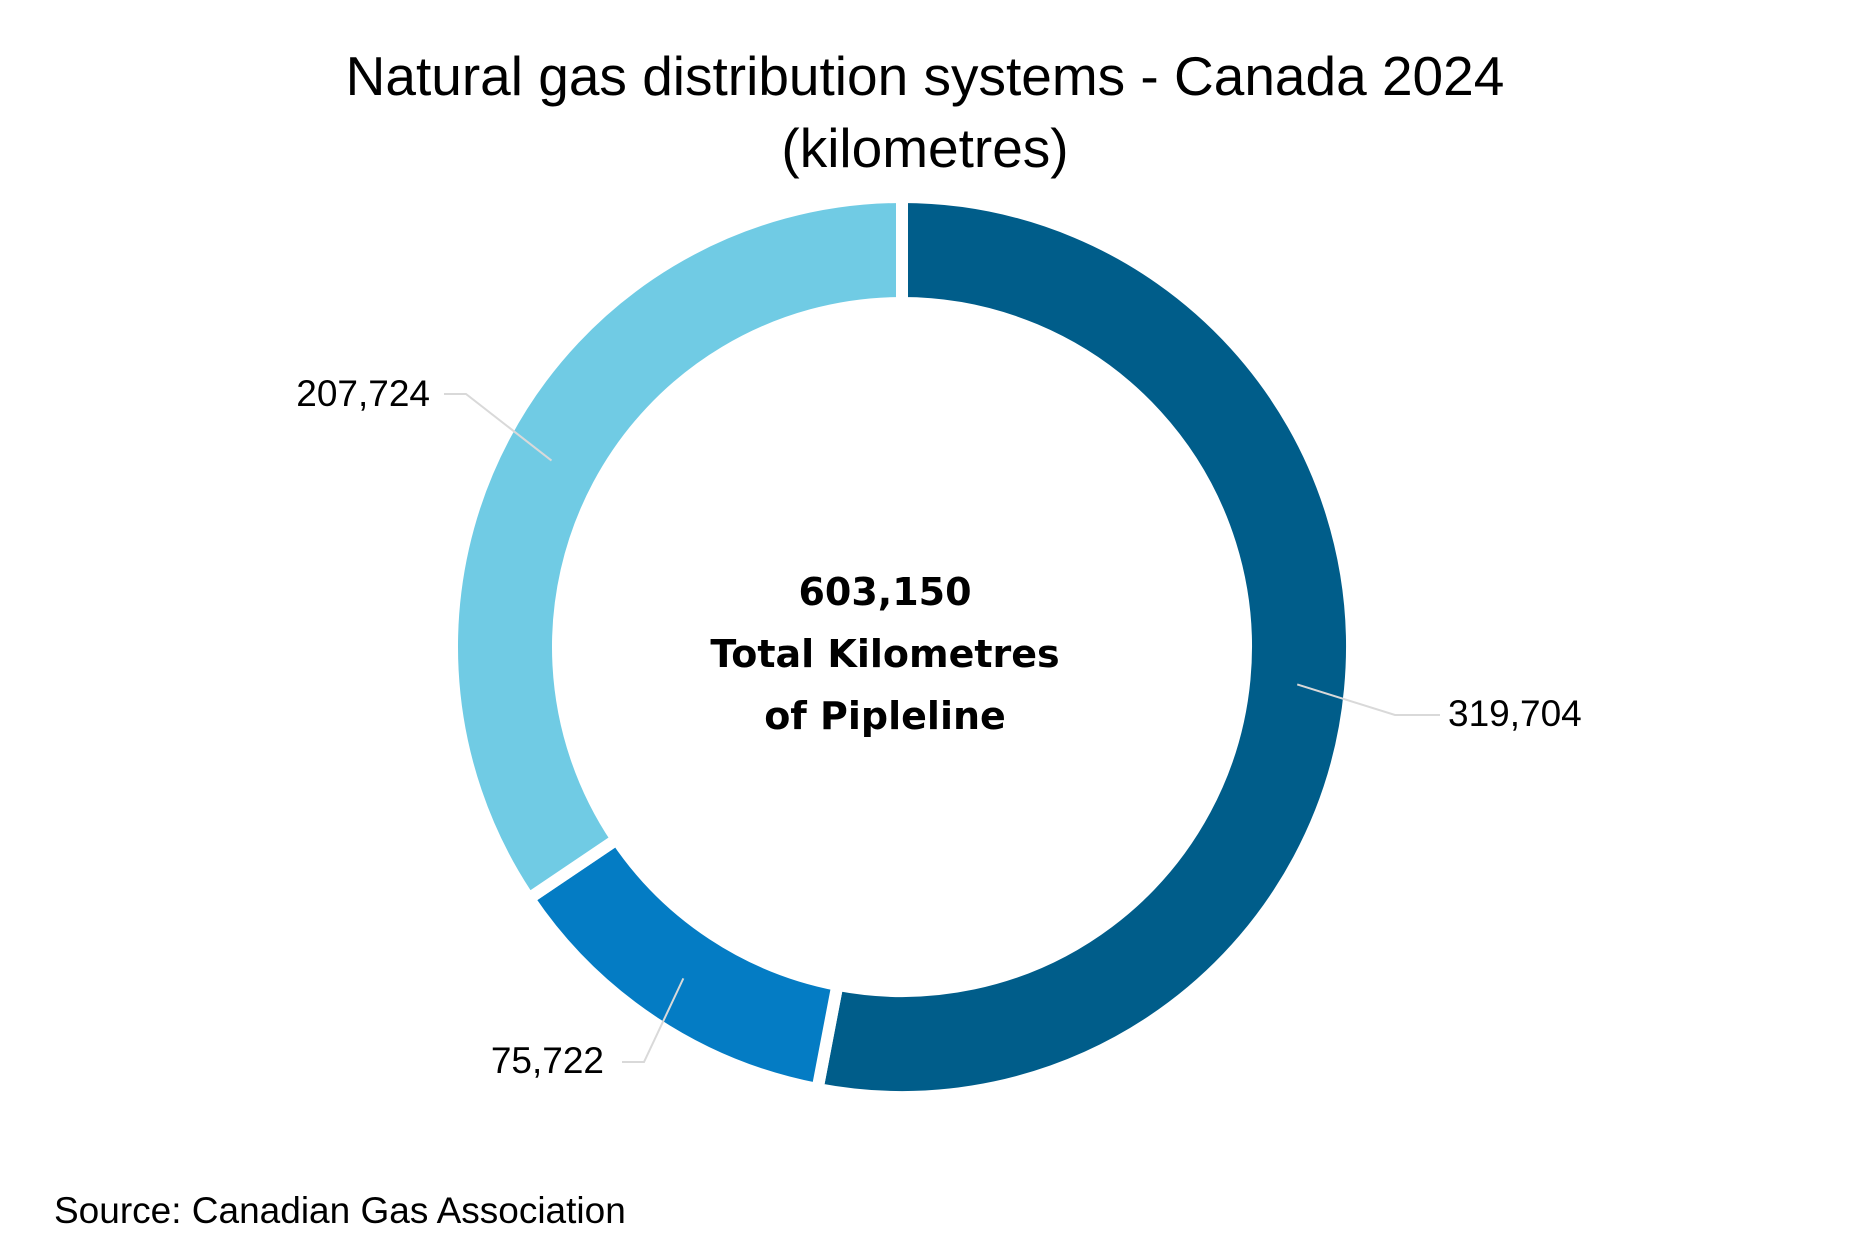 The width and height of the screenshot is (1851, 1243). I want to click on slice-label-207724: 207,724, so click(363, 393).